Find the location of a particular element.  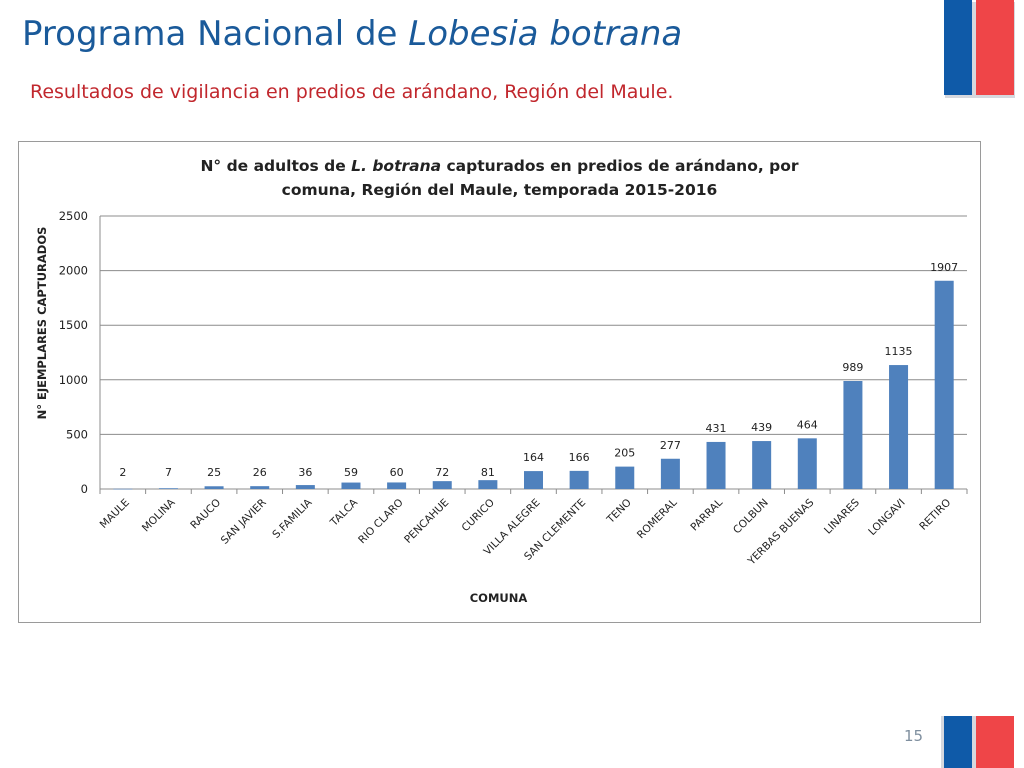

flag-top-red is located at coordinates (995, 47).